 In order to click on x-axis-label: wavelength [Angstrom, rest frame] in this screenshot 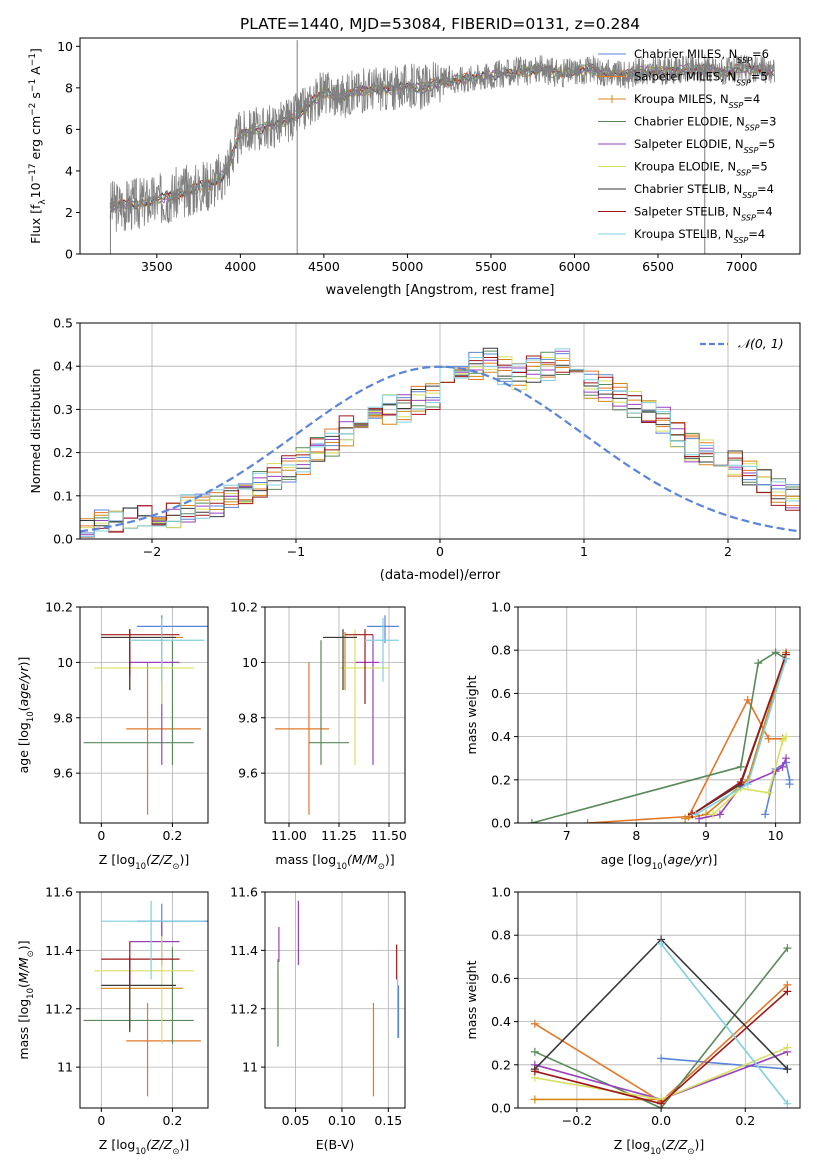, I will do `click(440, 290)`.